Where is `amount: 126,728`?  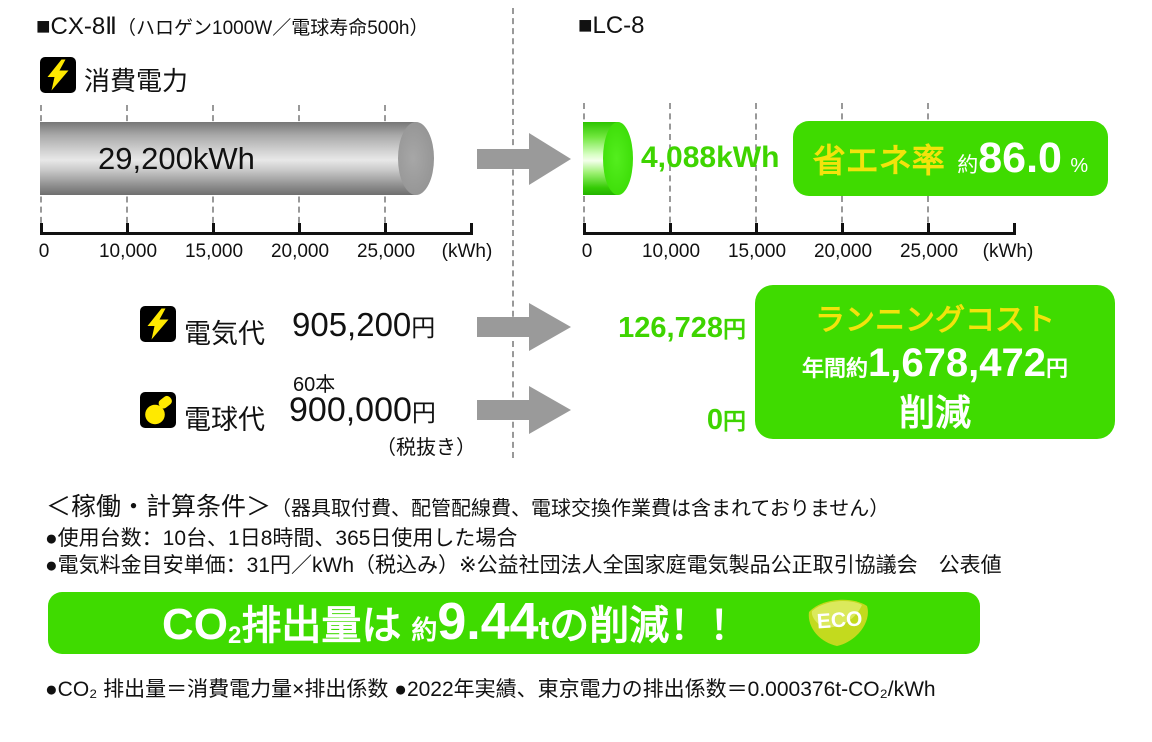 amount: 126,728 is located at coordinates (670, 328).